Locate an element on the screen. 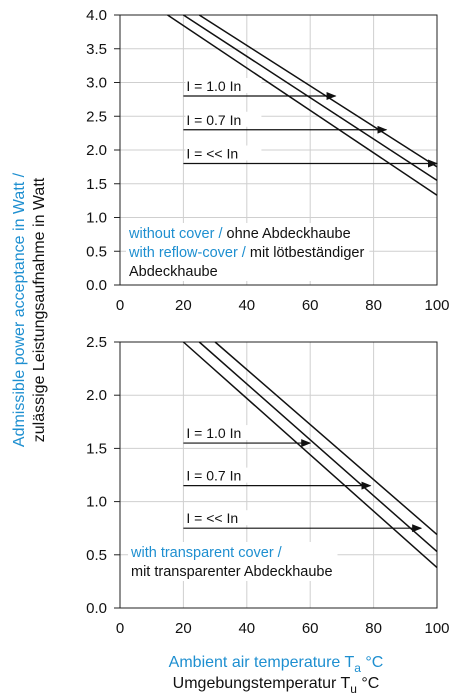  y-axis-label-line1: Admissible power acceptance in Watt / is located at coordinates (19, 309).